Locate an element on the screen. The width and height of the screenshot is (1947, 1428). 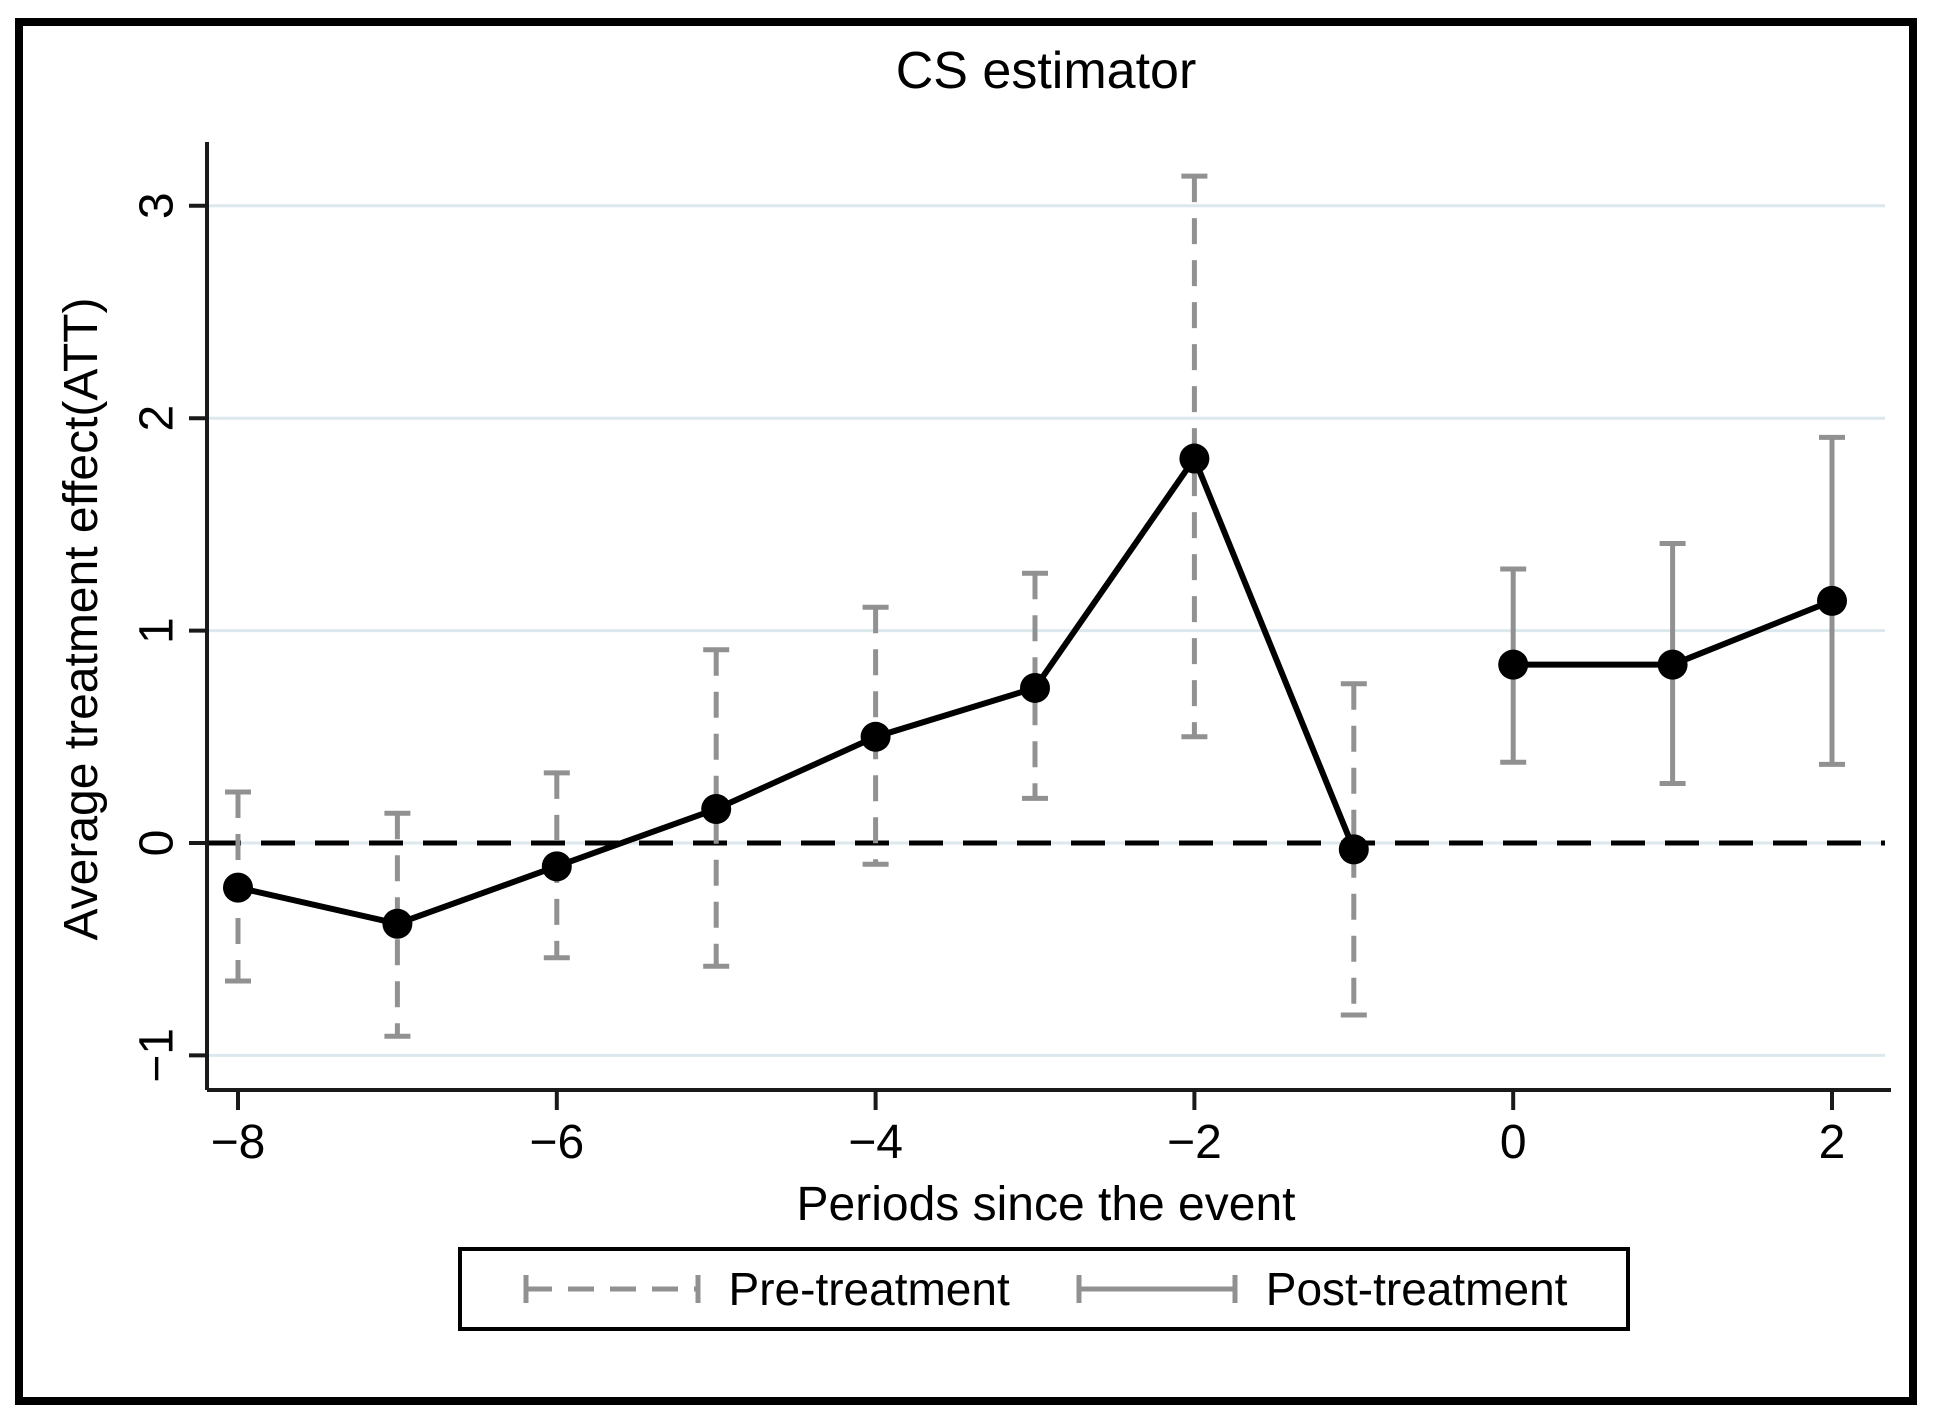
y-tick-label: 2 is located at coordinates (157, 418).